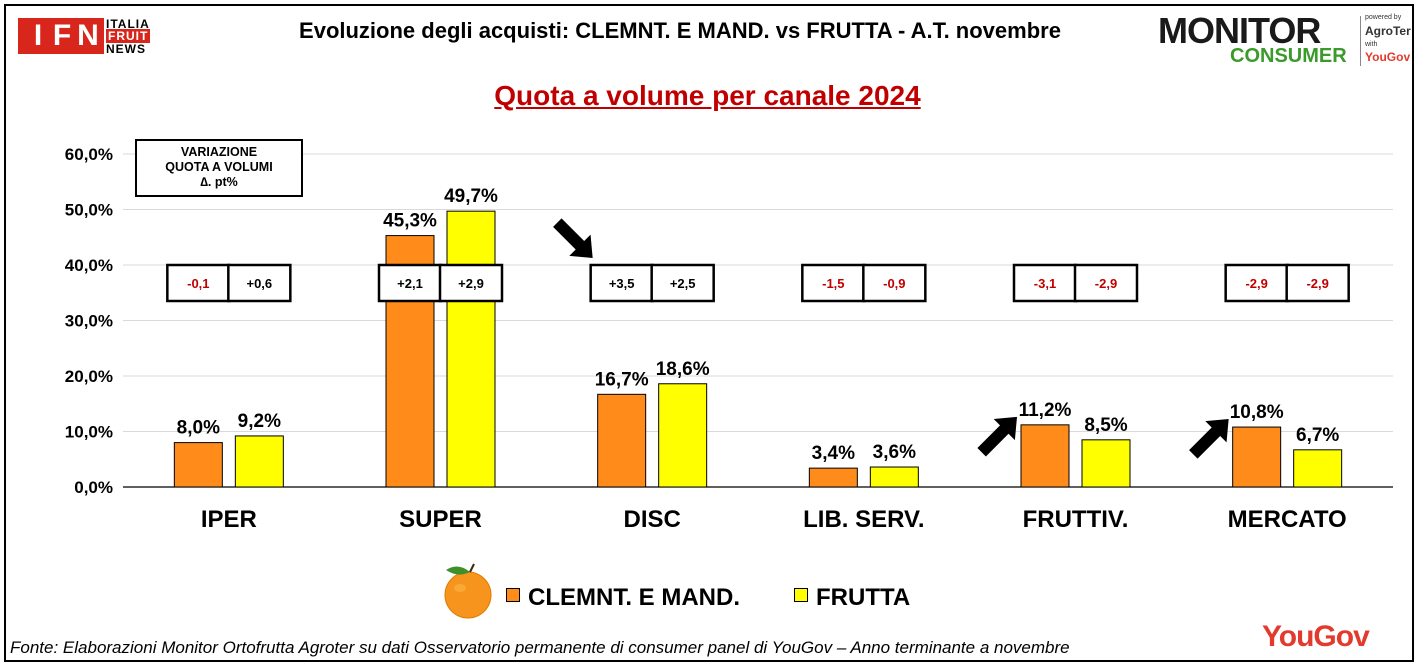  What do you see at coordinates (219, 152) in the screenshot?
I see `variation-box-line: VARIAZIONE` at bounding box center [219, 152].